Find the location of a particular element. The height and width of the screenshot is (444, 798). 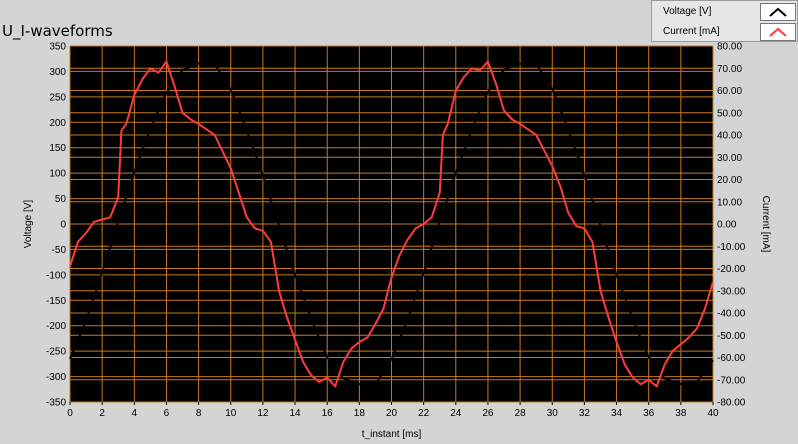

x-tick-label: 12 is located at coordinates (263, 413).